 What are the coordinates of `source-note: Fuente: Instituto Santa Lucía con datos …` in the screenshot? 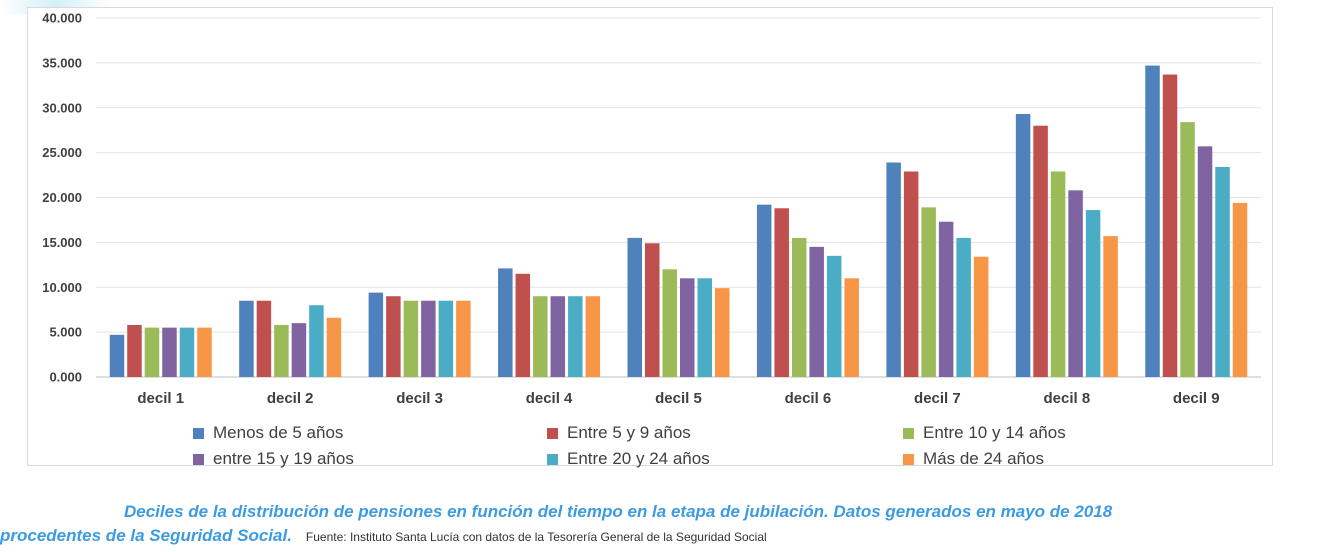 It's located at (536, 537).